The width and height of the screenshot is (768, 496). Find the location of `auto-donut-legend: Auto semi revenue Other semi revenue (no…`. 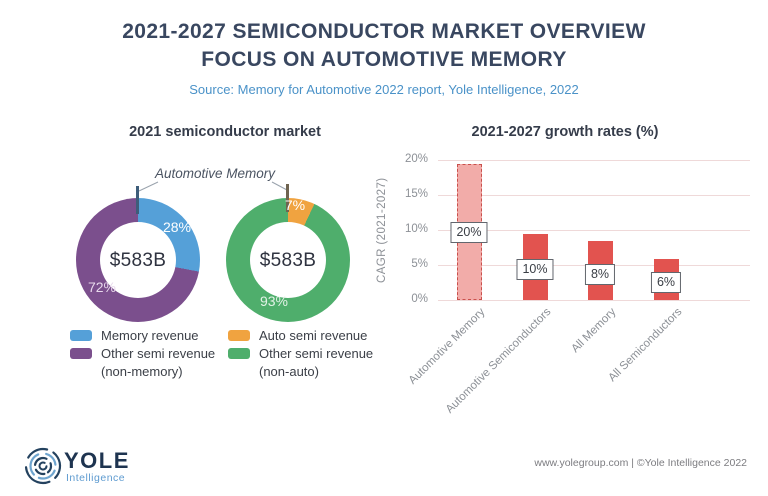

auto-donut-legend: Auto semi revenue Other semi revenue (no… is located at coordinates (300, 354).